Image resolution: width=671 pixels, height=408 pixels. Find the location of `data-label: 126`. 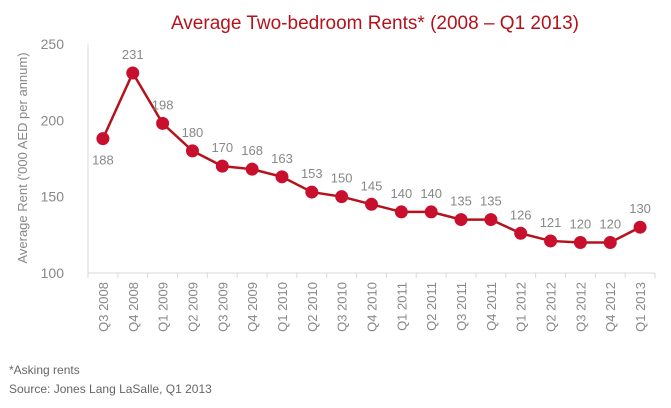

data-label: 126 is located at coordinates (521, 214).